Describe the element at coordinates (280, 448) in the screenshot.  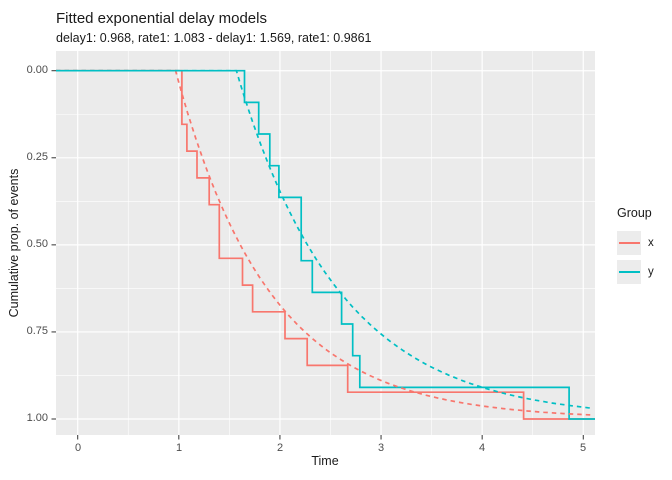
I see `x-tick-label: 2` at that location.